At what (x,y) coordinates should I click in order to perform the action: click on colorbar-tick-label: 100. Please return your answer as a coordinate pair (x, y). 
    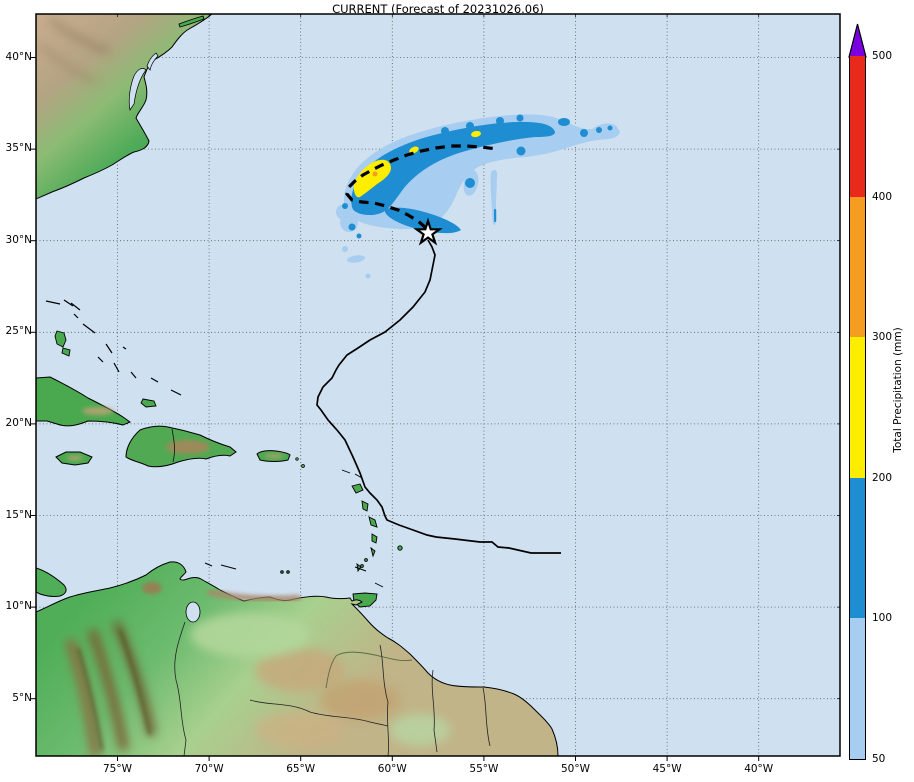
    Looking at the image, I should click on (882, 618).